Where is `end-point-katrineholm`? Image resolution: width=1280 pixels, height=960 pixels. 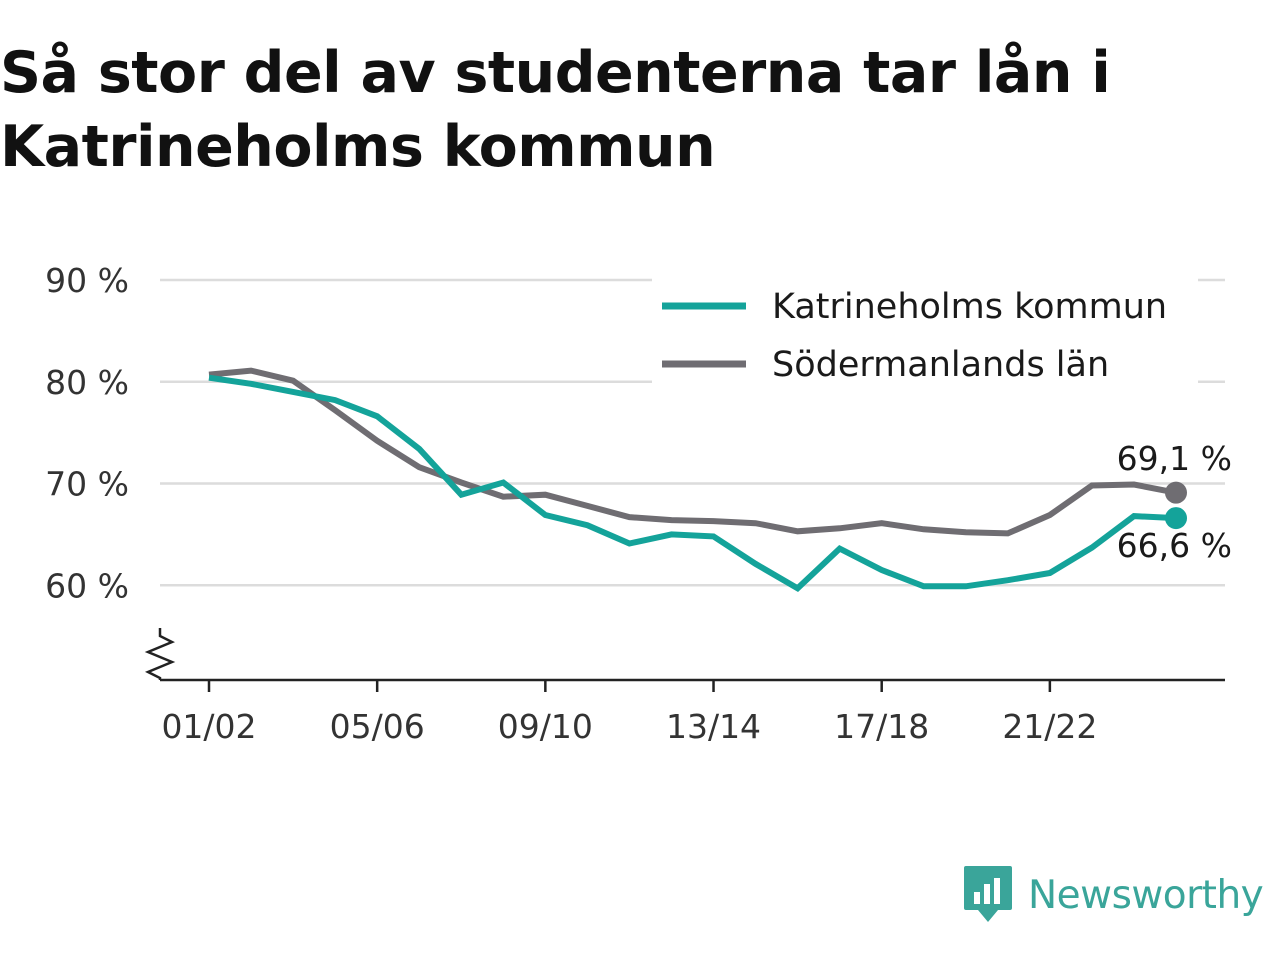 end-point-katrineholm is located at coordinates (1176, 518).